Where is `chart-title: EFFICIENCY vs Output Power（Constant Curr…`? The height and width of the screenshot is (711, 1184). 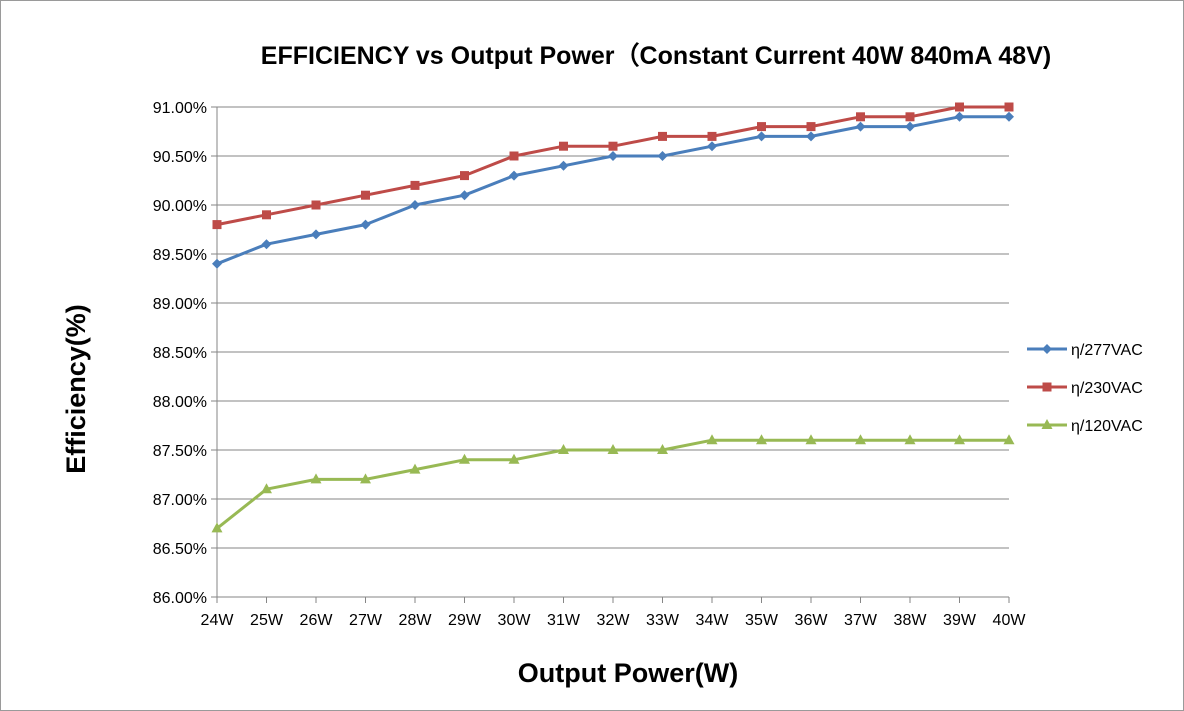
chart-title: EFFICIENCY vs Output Power（Constant Curr… is located at coordinates (656, 55).